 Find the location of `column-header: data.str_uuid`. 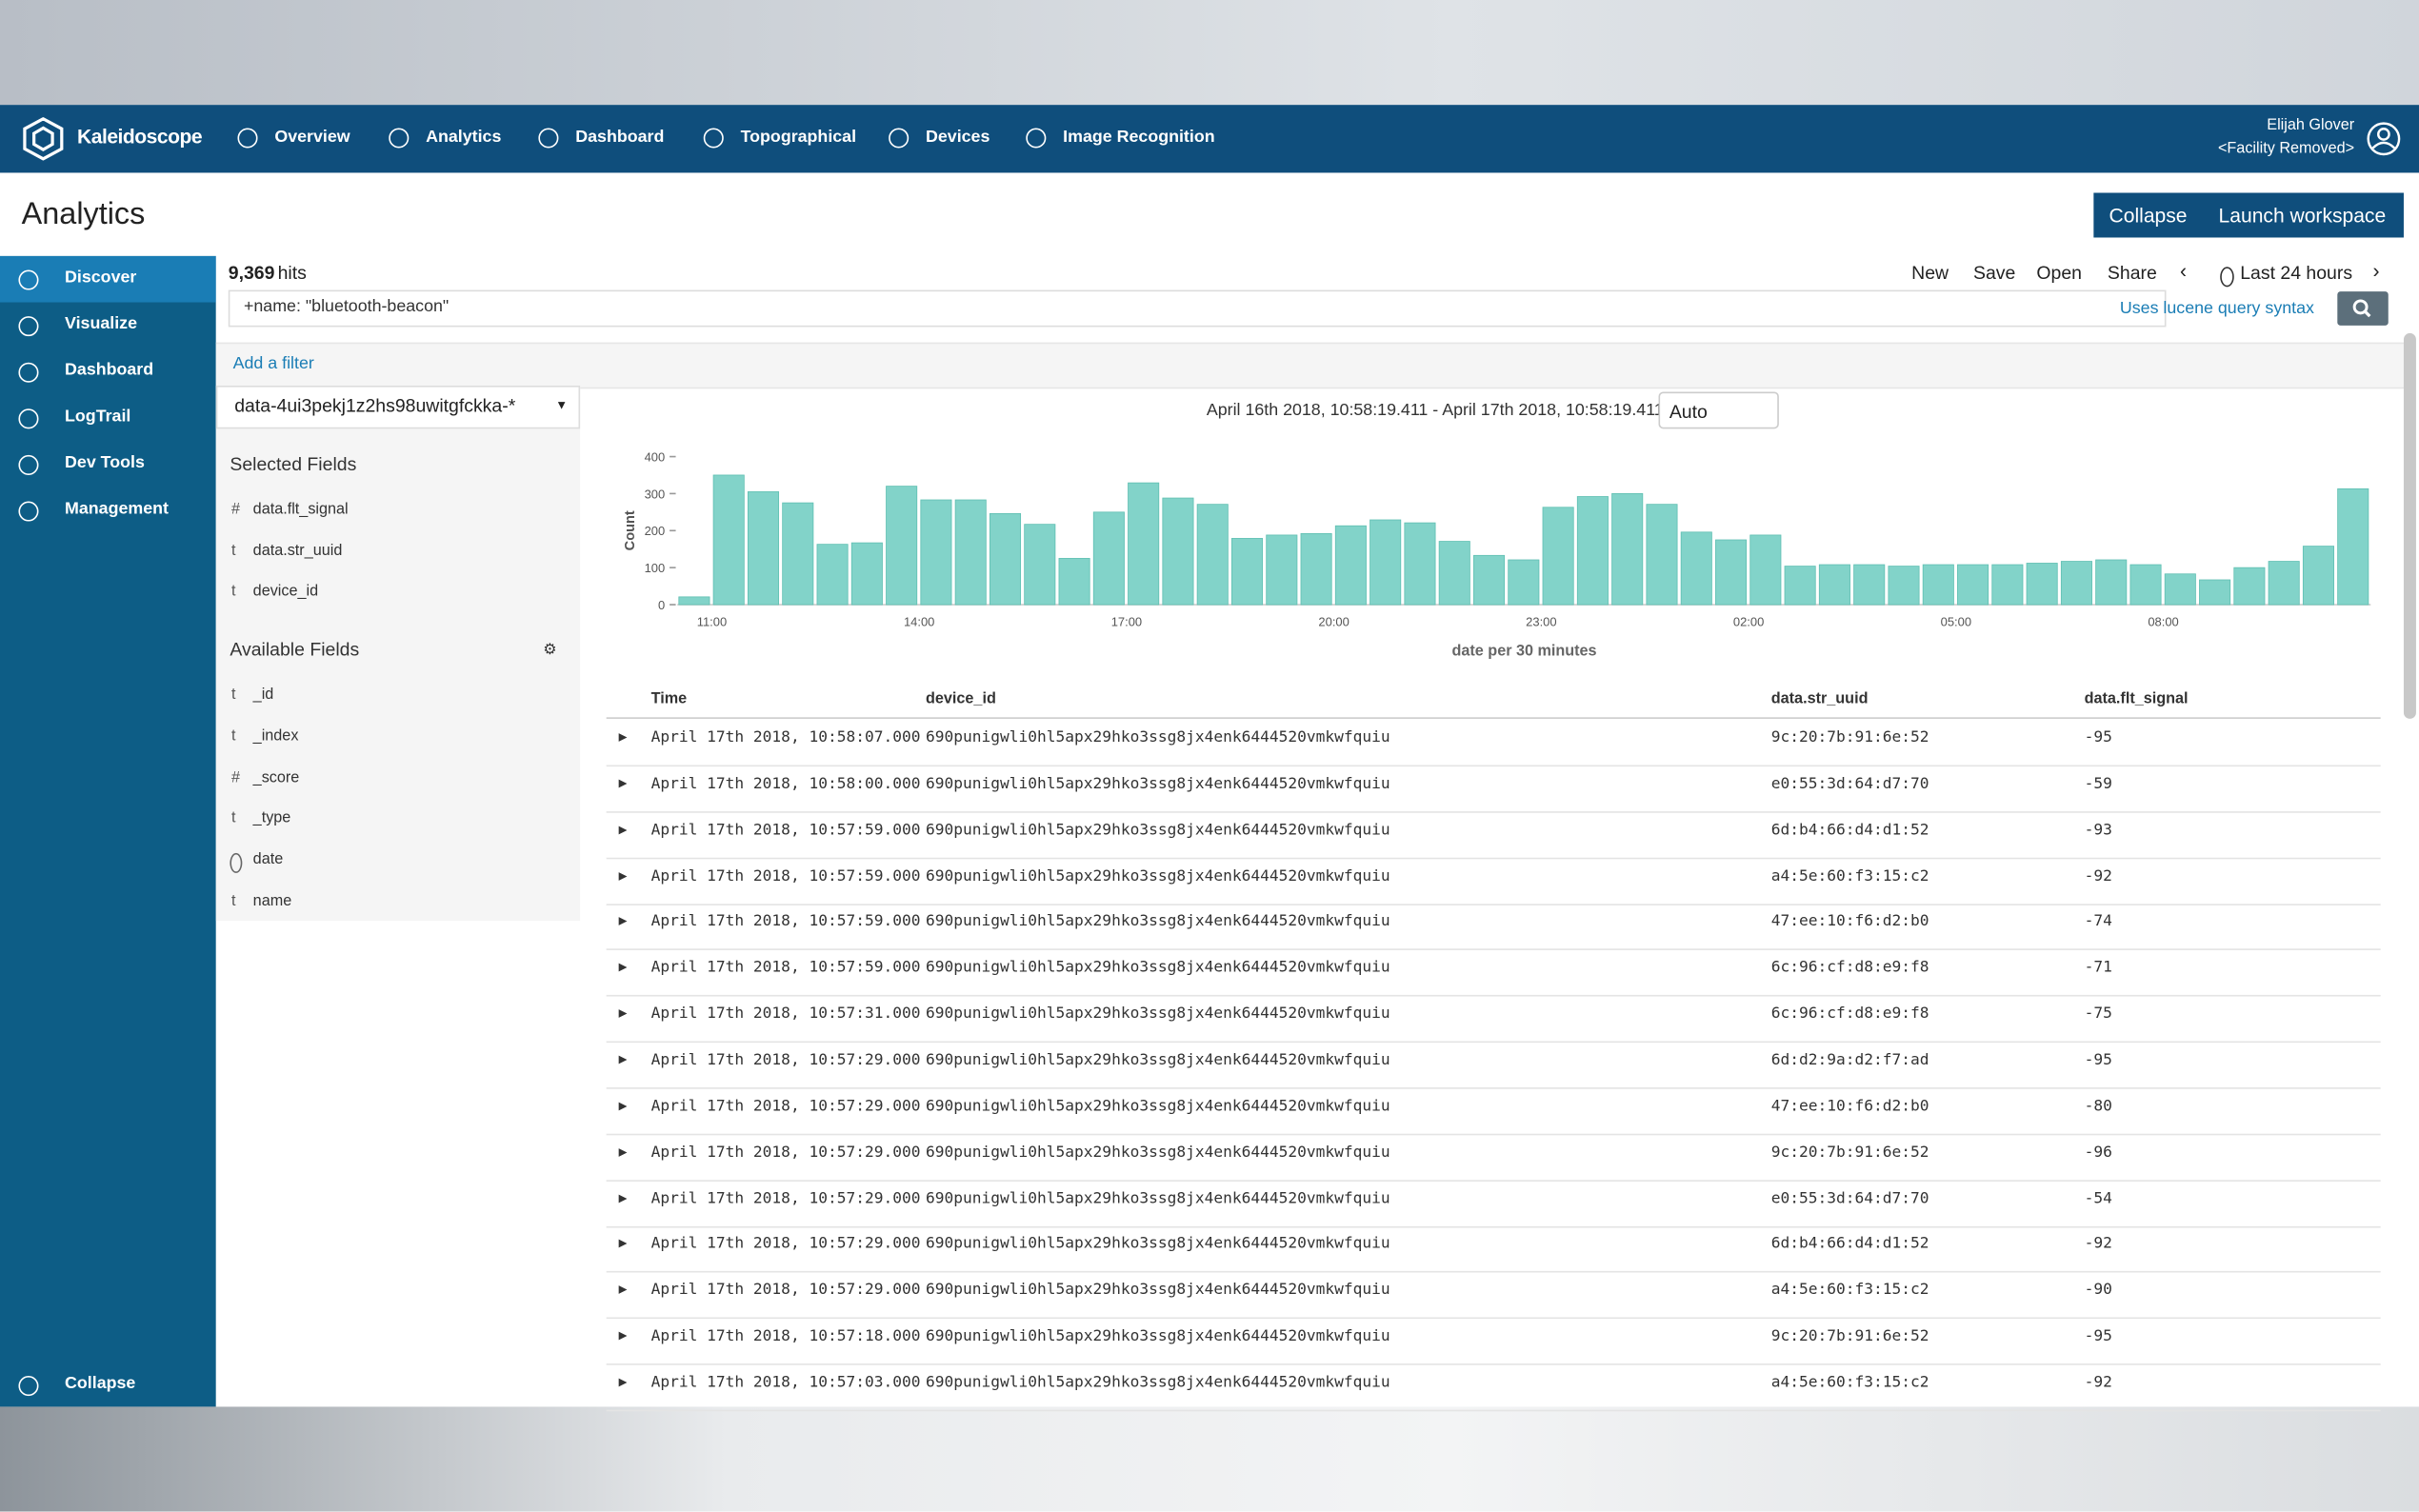

column-header: data.str_uuid is located at coordinates (1820, 699).